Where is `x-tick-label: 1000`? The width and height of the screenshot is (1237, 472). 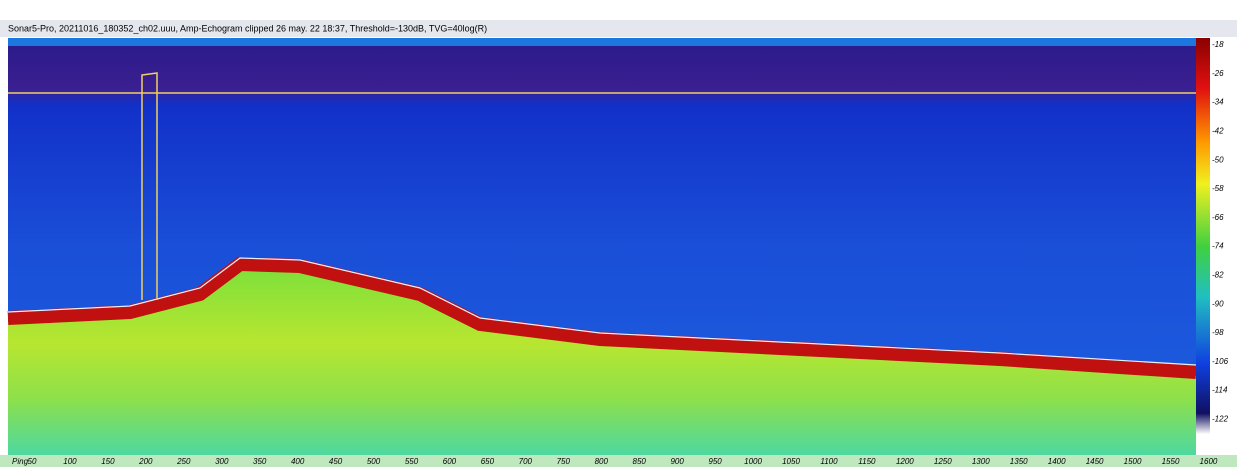
x-tick-label: 1000 is located at coordinates (753, 461).